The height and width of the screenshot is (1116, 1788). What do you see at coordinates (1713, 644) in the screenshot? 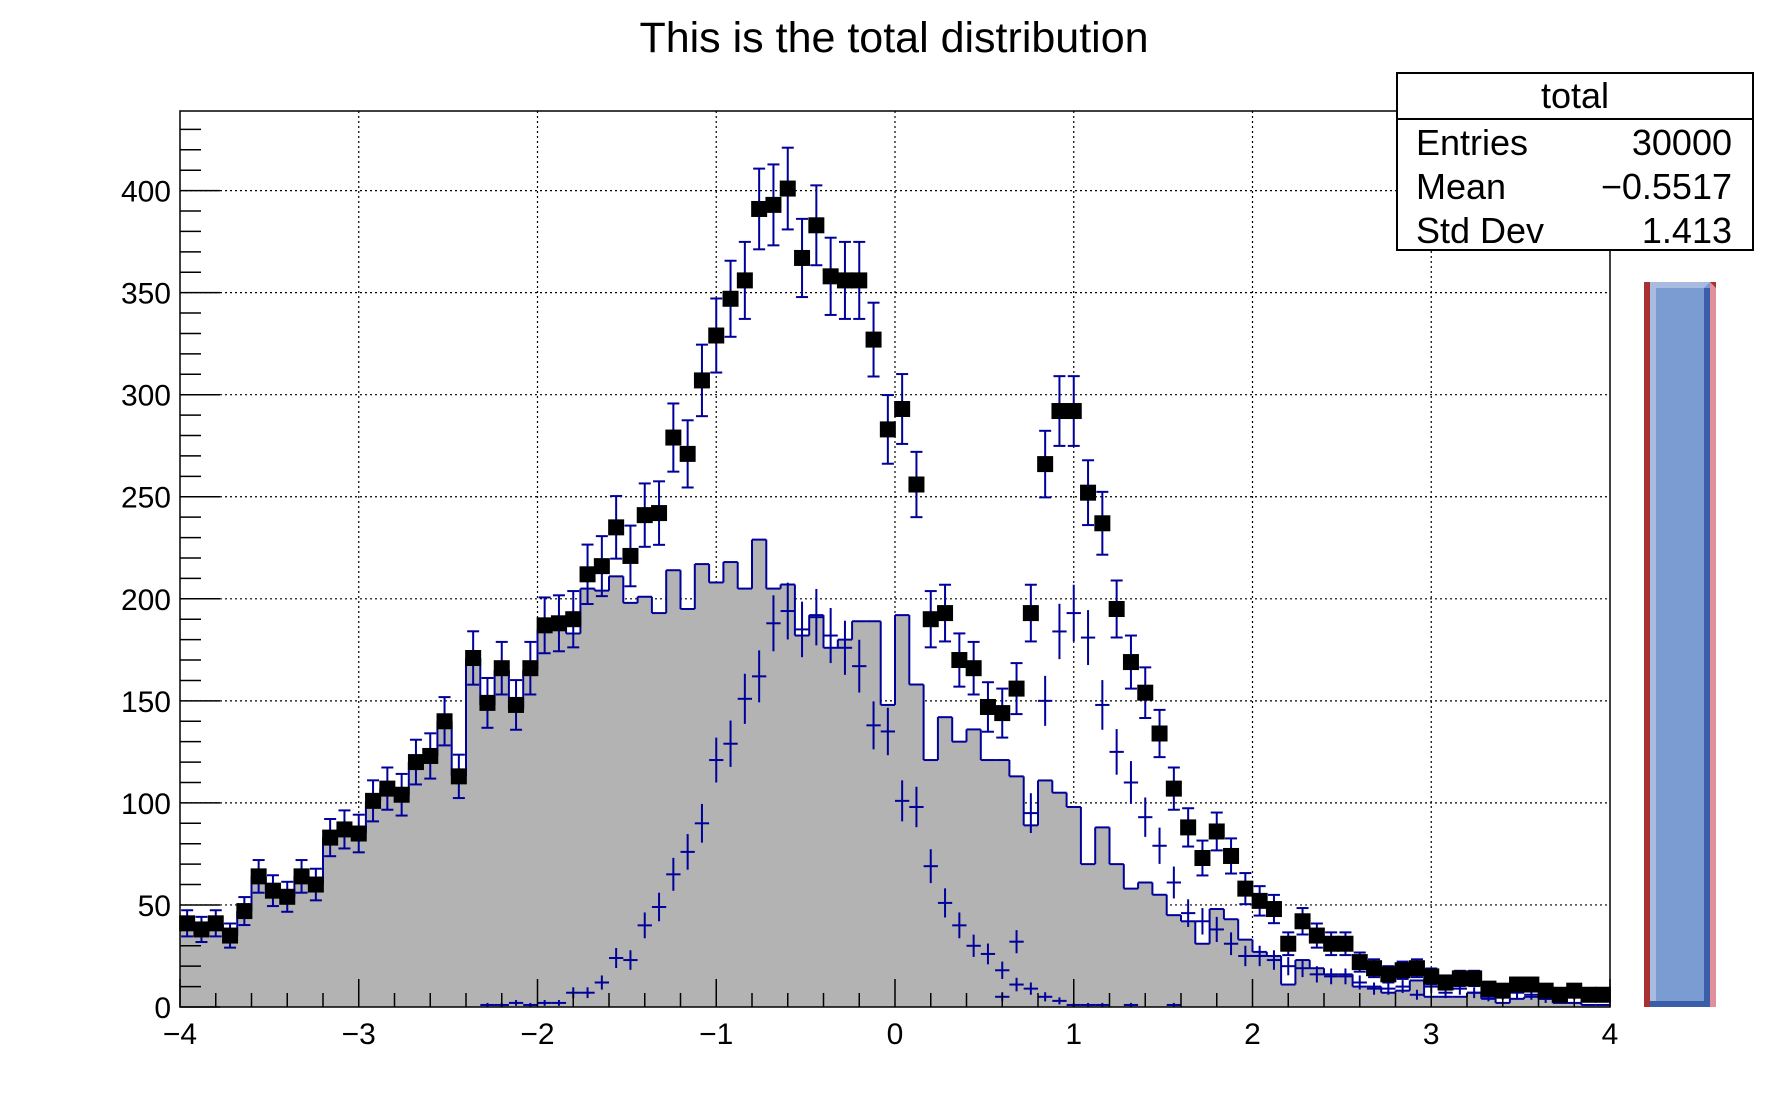
I see `palette-right-edge` at bounding box center [1713, 644].